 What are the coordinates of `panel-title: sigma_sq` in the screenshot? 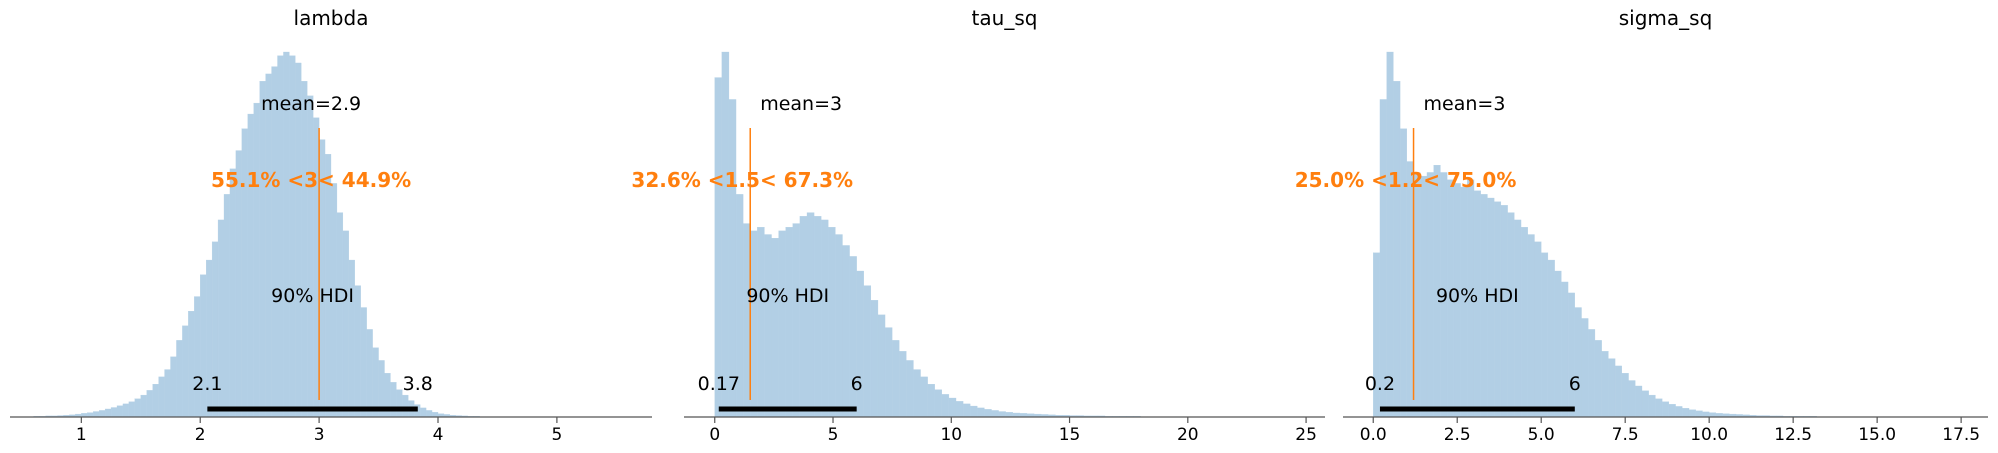 It's located at (1666, 18).